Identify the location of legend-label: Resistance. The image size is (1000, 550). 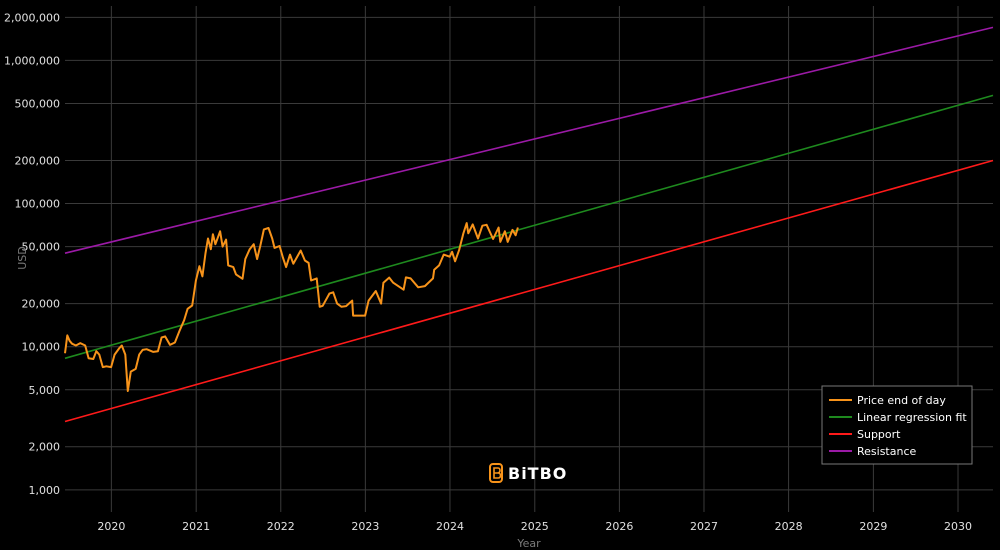
(887, 451).